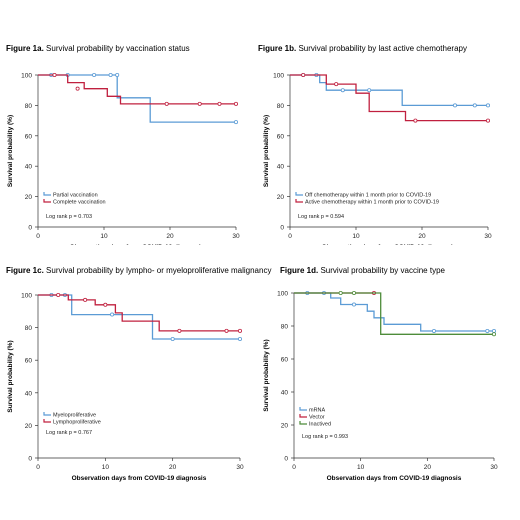  What do you see at coordinates (77, 423) in the screenshot?
I see `legend-label: Lymphoproliferative` at bounding box center [77, 423].